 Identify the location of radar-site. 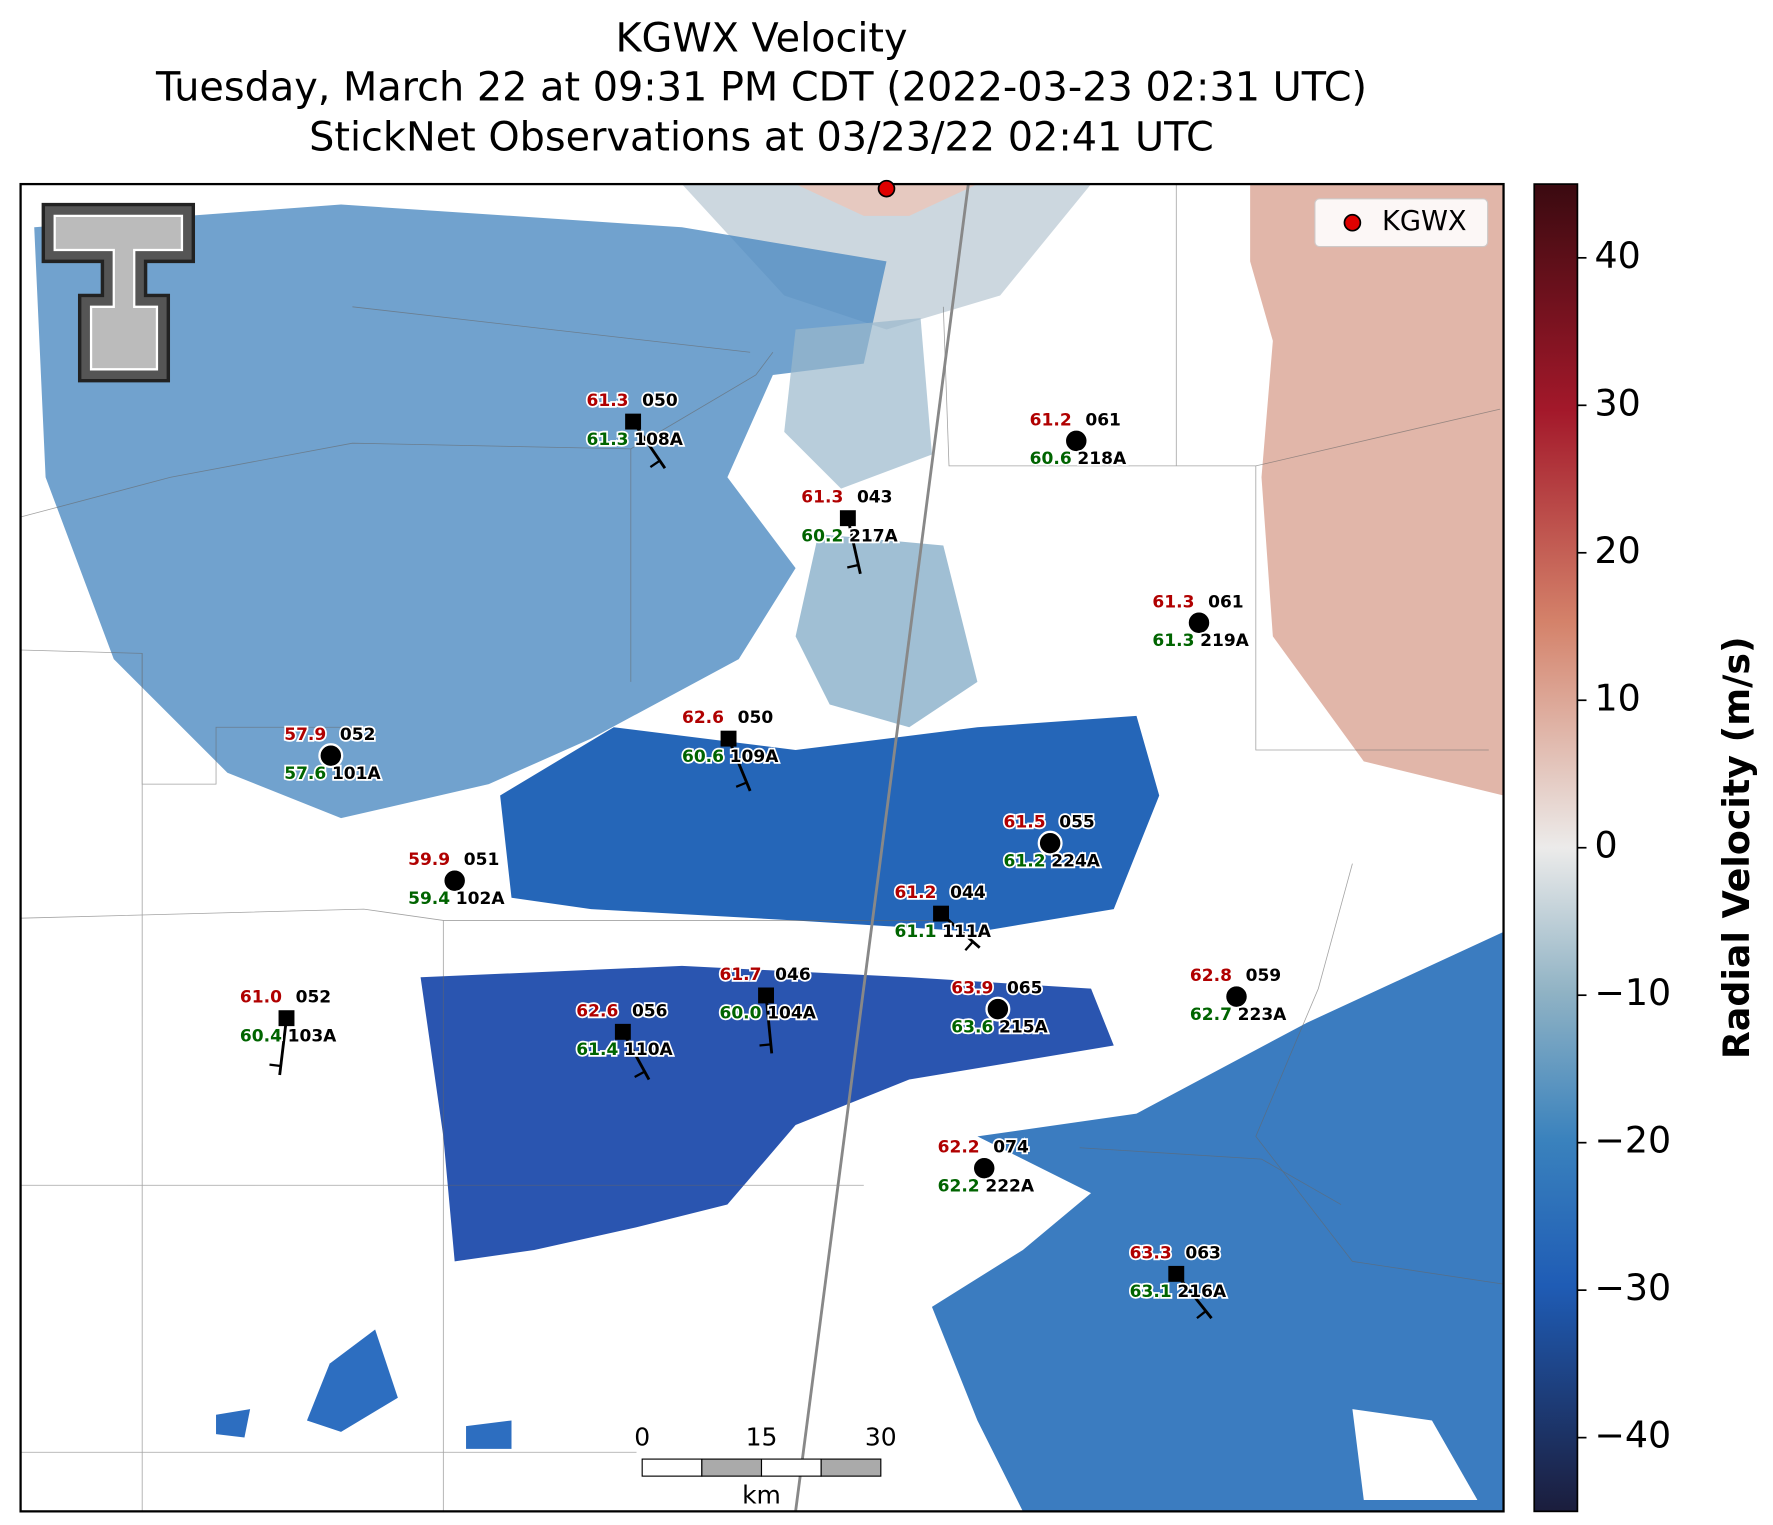
(886, 188).